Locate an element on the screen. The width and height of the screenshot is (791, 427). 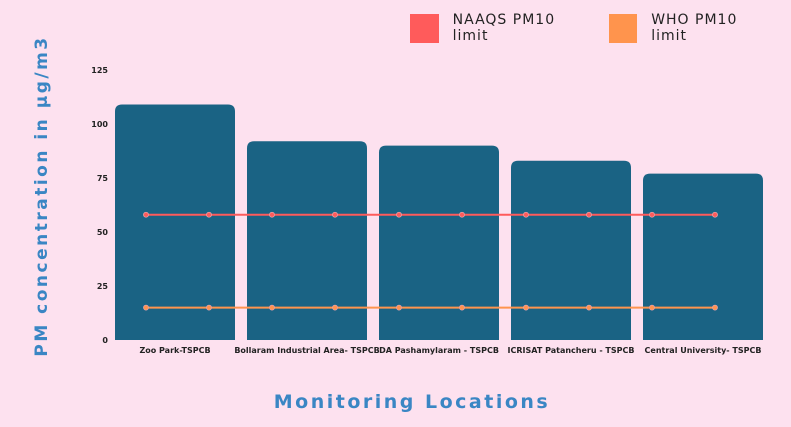
y-axis-label: PM concentration in µg/m3 is located at coordinates (42, 196).